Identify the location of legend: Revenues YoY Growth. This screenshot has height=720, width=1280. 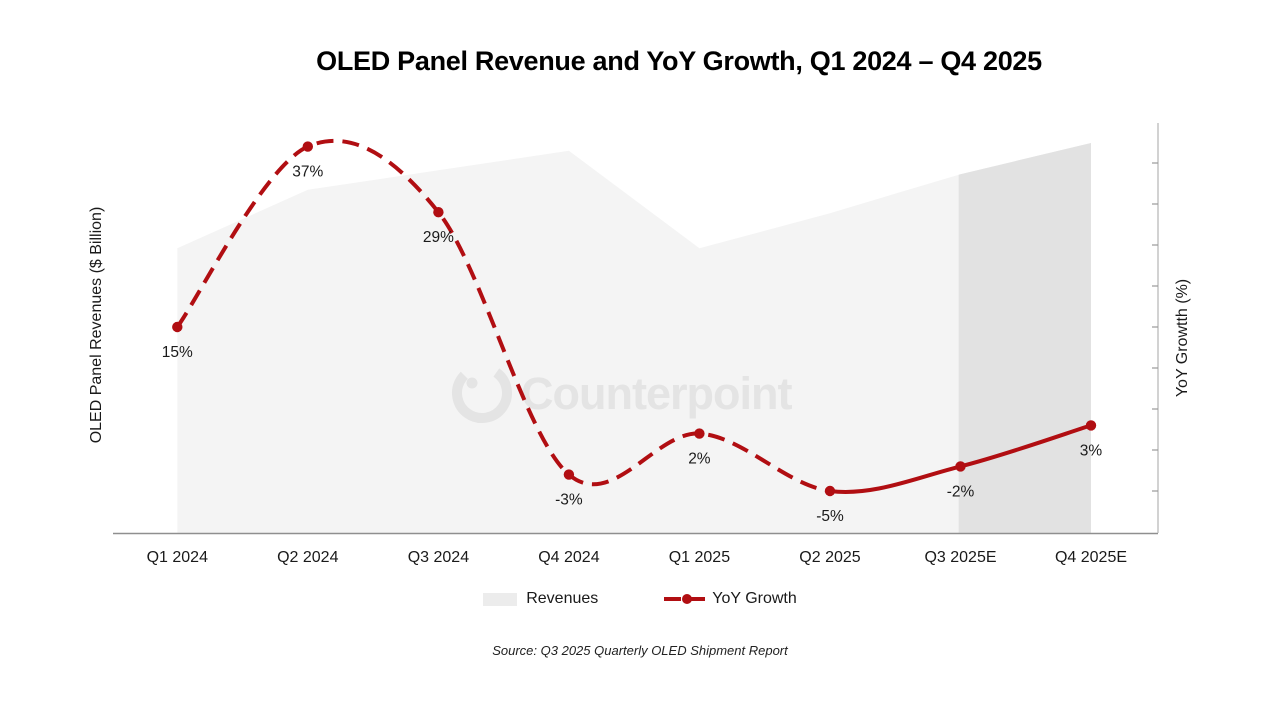
(640, 599).